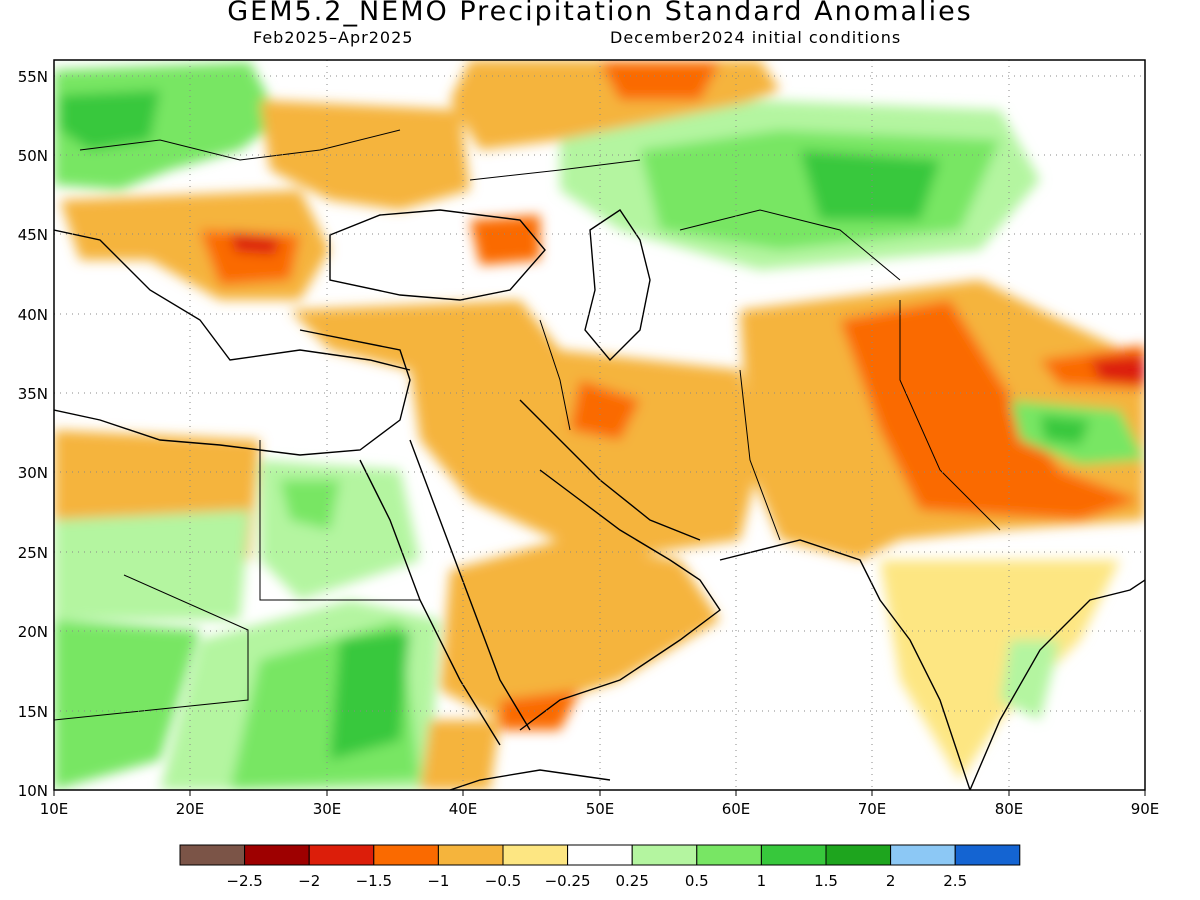  Describe the element at coordinates (826, 881) in the screenshot. I see `legend-label: 1.5` at that location.